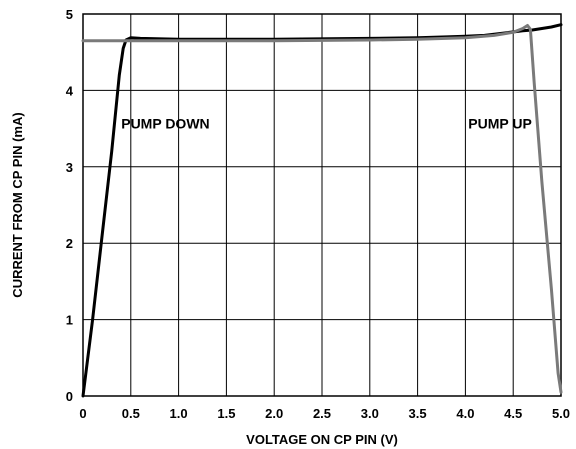 This screenshot has width=576, height=449. I want to click on x-tick-label: 2.5, so click(322, 413).